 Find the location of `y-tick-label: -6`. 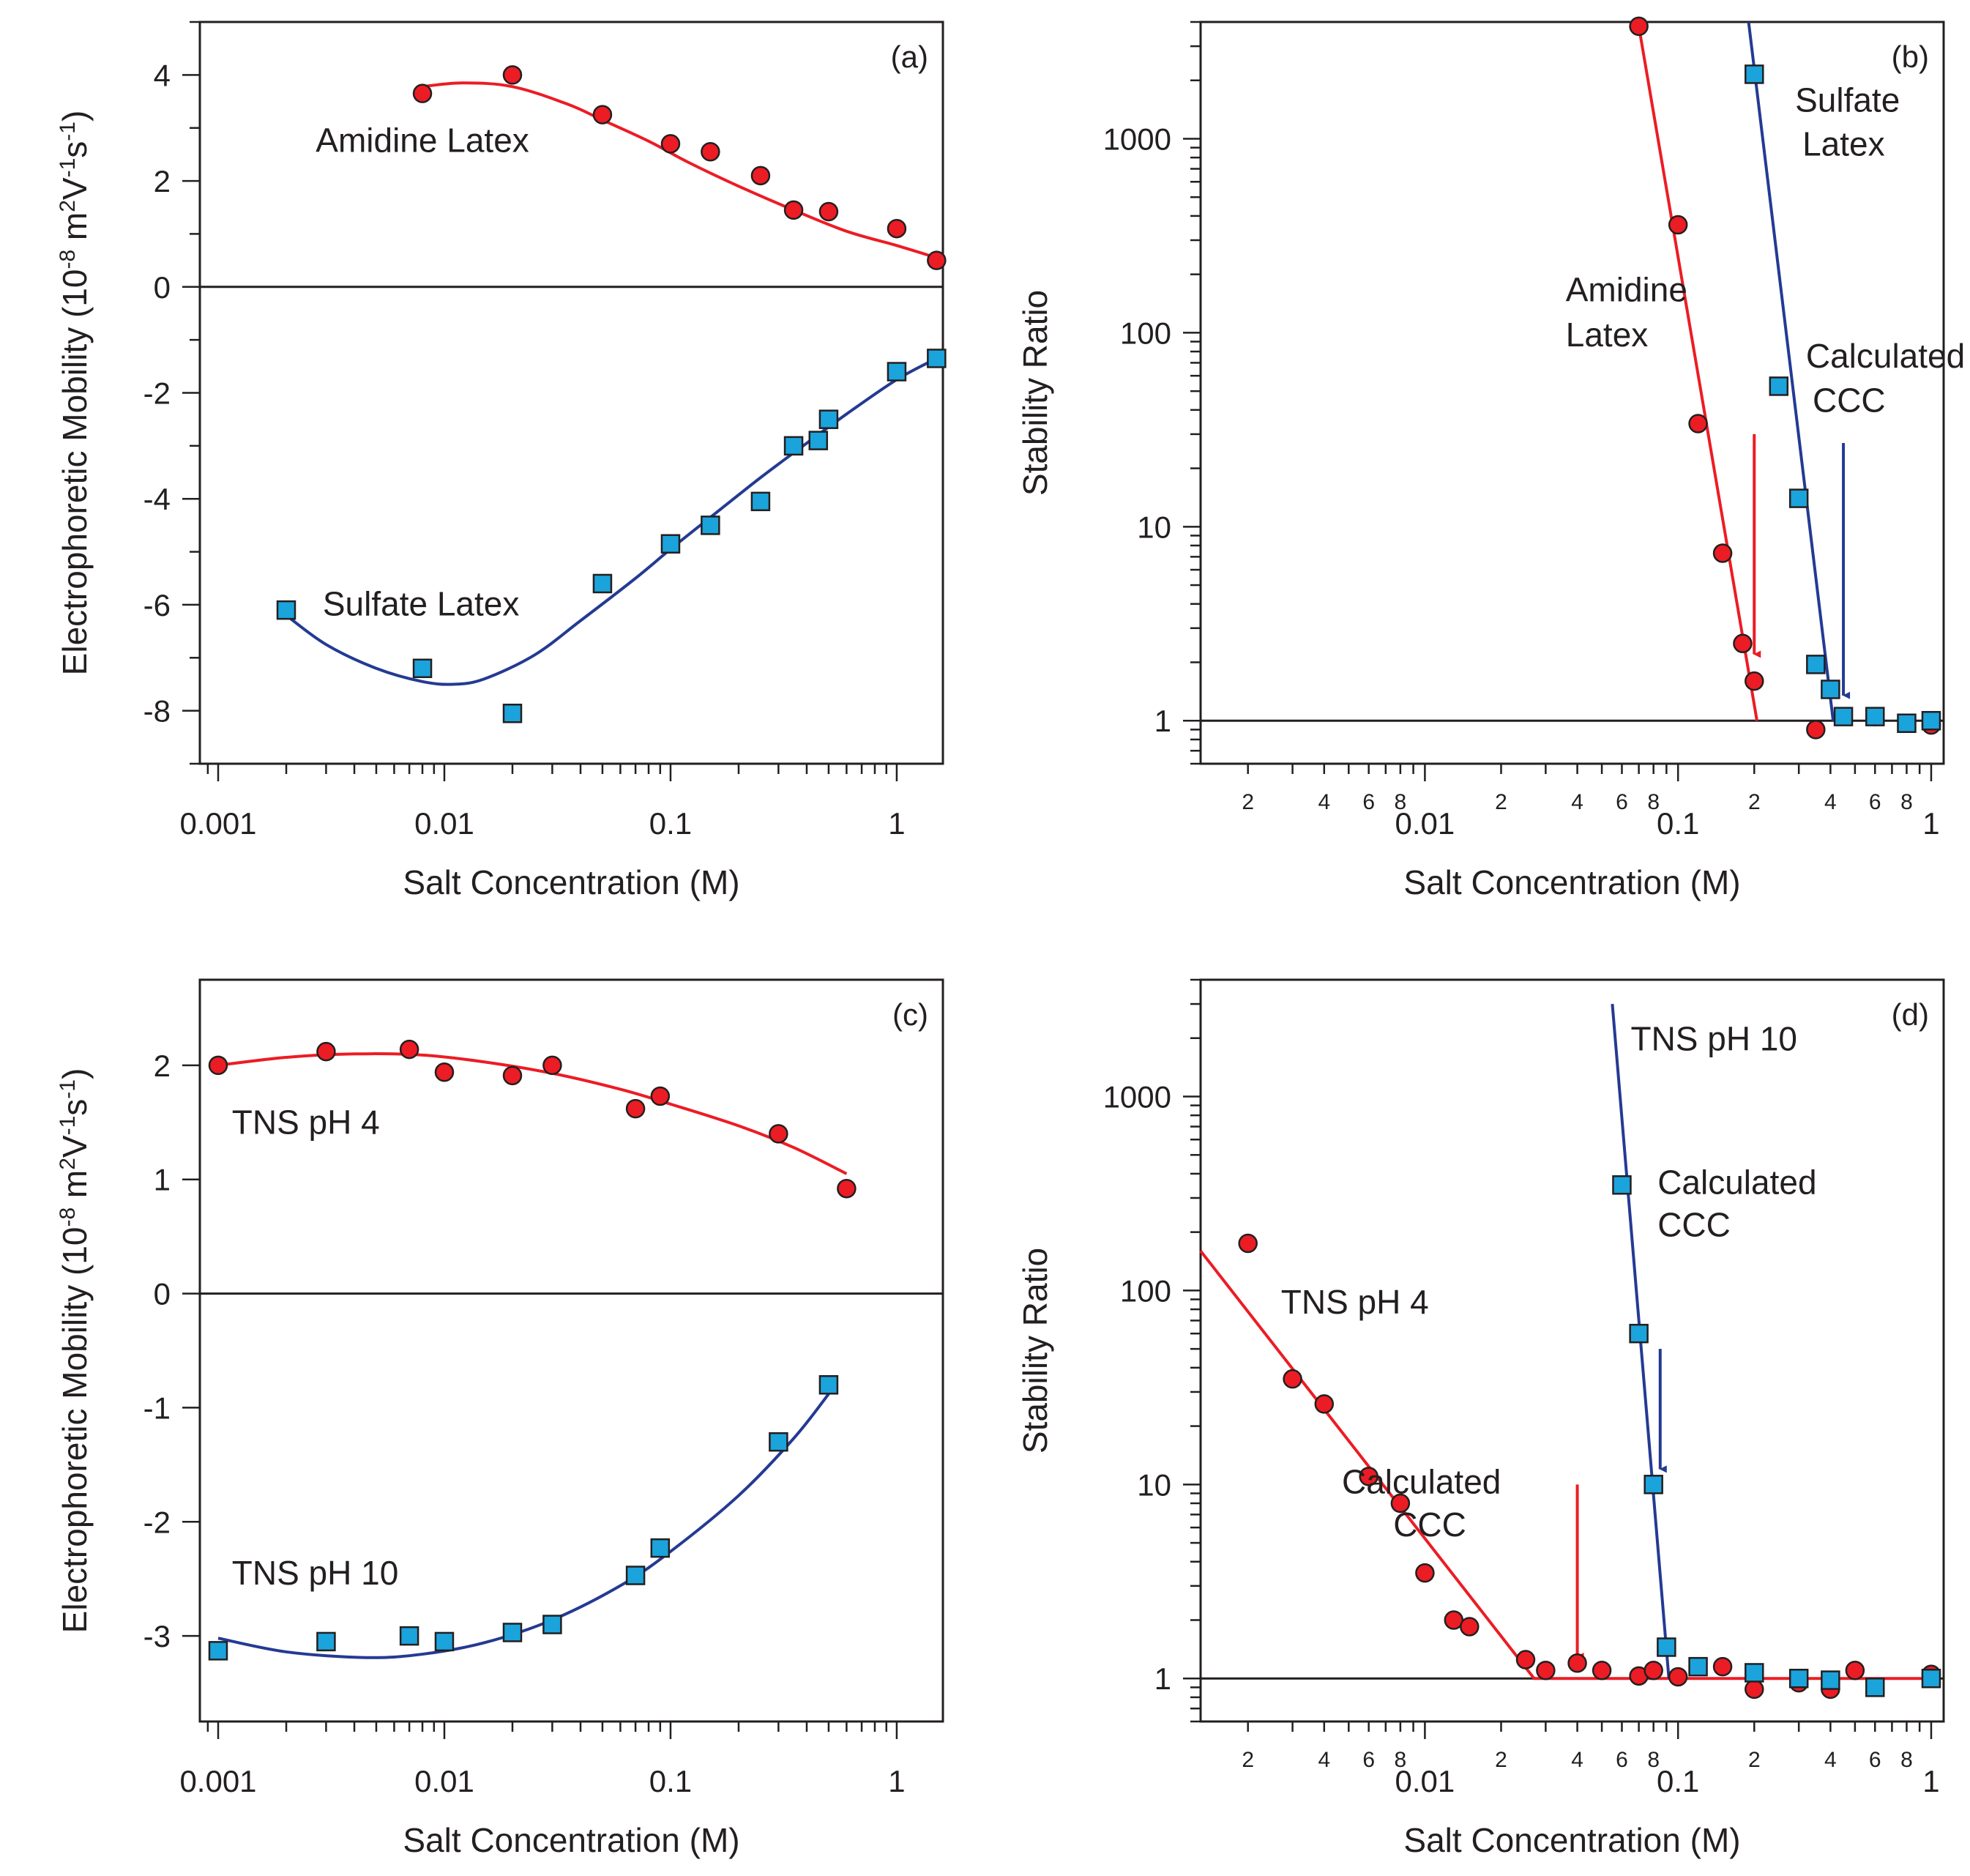

y-tick-label: -6 is located at coordinates (157, 605).